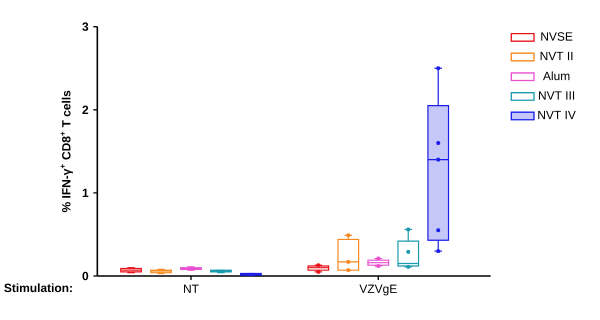  I want to click on y-tick-label: 0, so click(85, 276).